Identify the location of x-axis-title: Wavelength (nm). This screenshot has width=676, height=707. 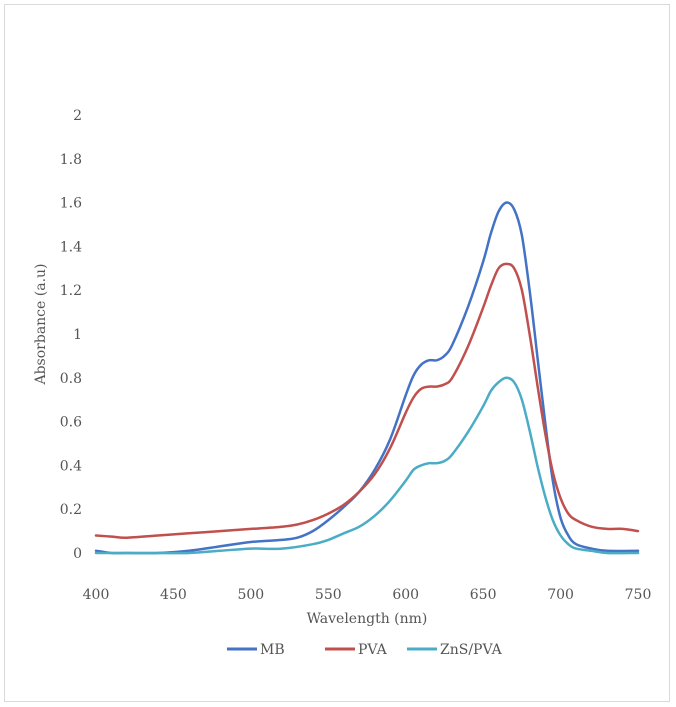
(367, 619).